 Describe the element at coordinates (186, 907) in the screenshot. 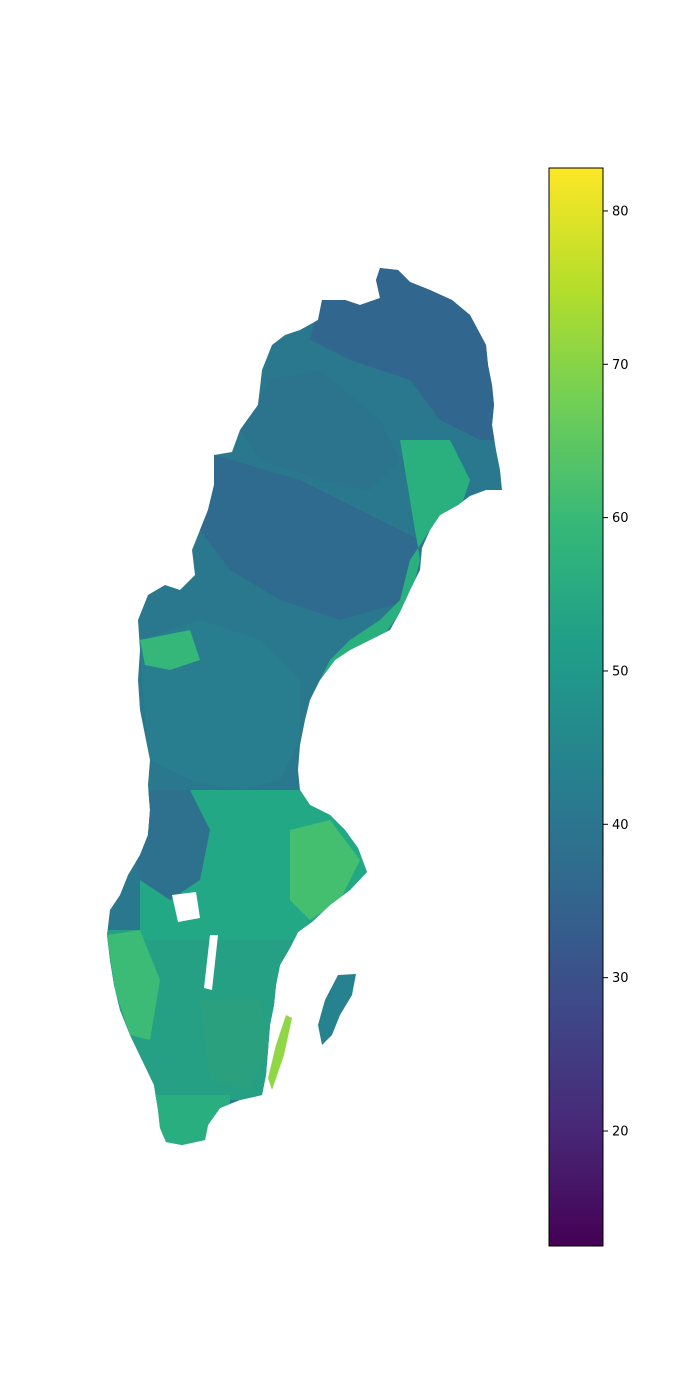

I see `lake-vanern` at that location.